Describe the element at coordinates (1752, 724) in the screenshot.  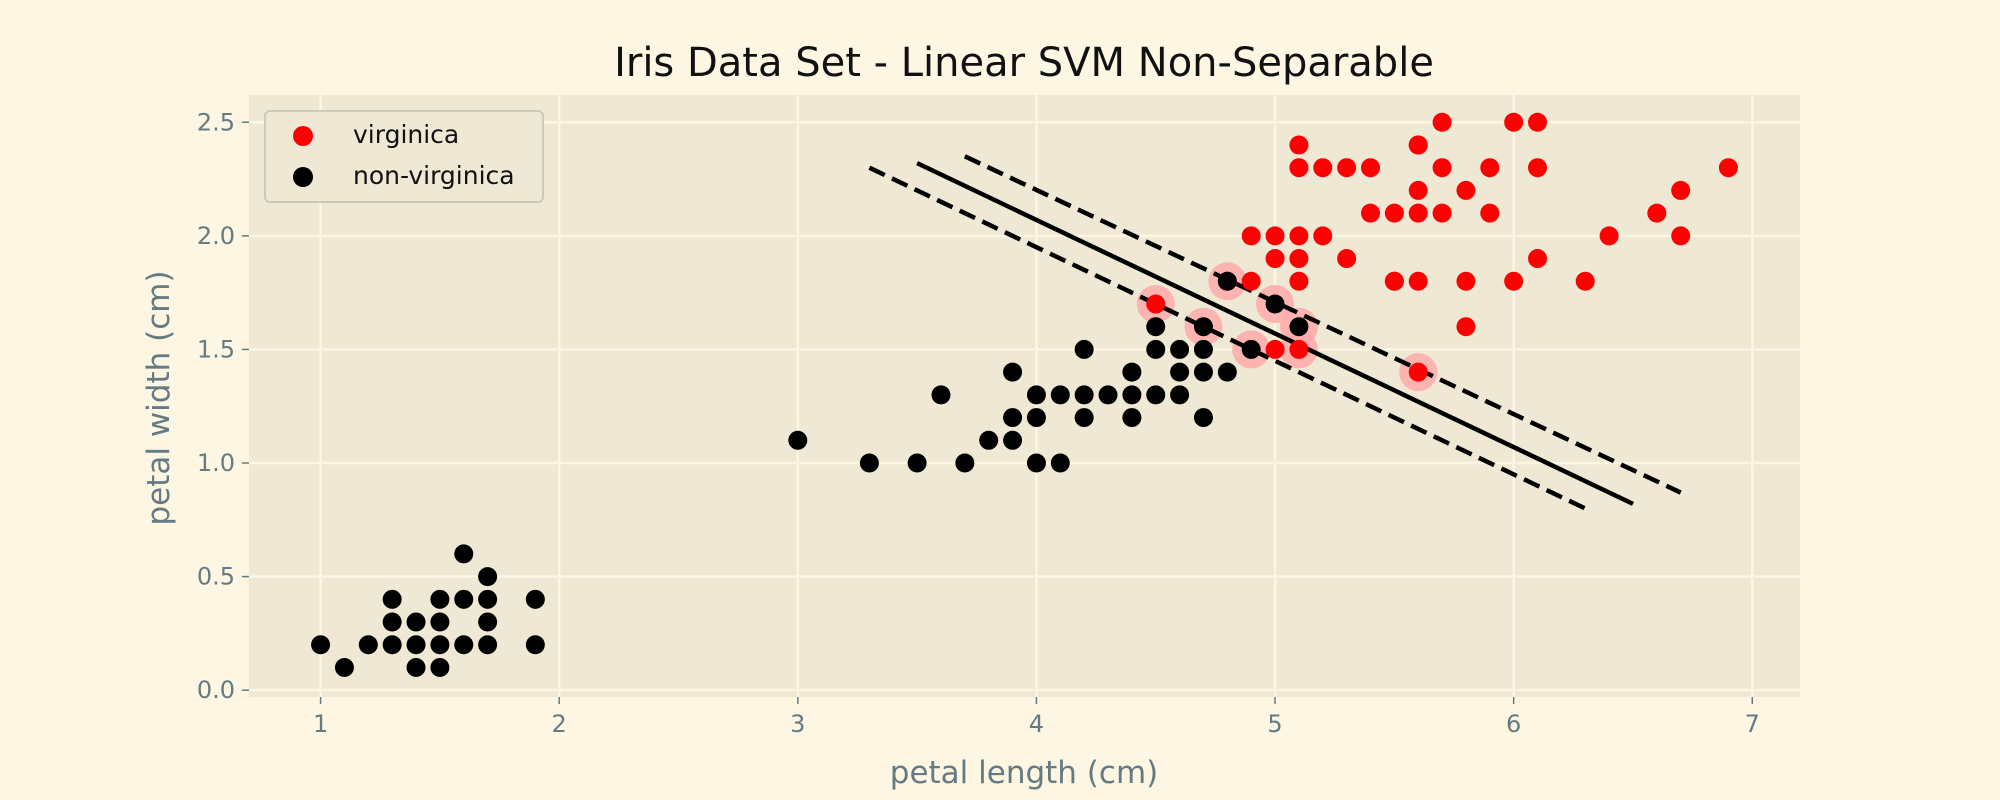
I see `x-tick-label: 7` at that location.